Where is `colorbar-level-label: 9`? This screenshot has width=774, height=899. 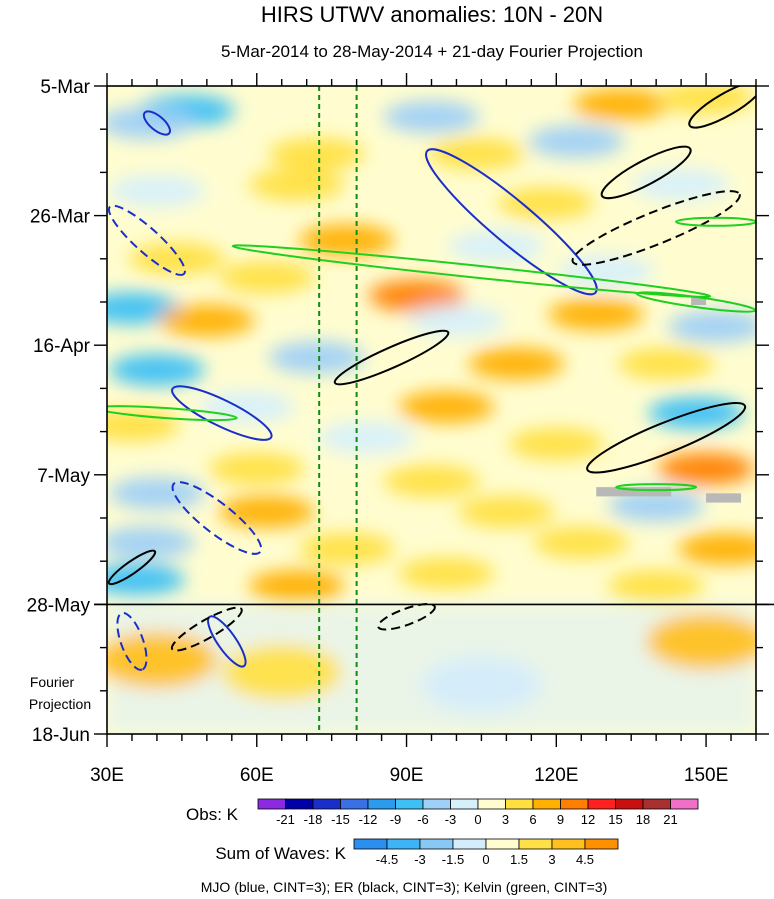 colorbar-level-label: 9 is located at coordinates (560, 819).